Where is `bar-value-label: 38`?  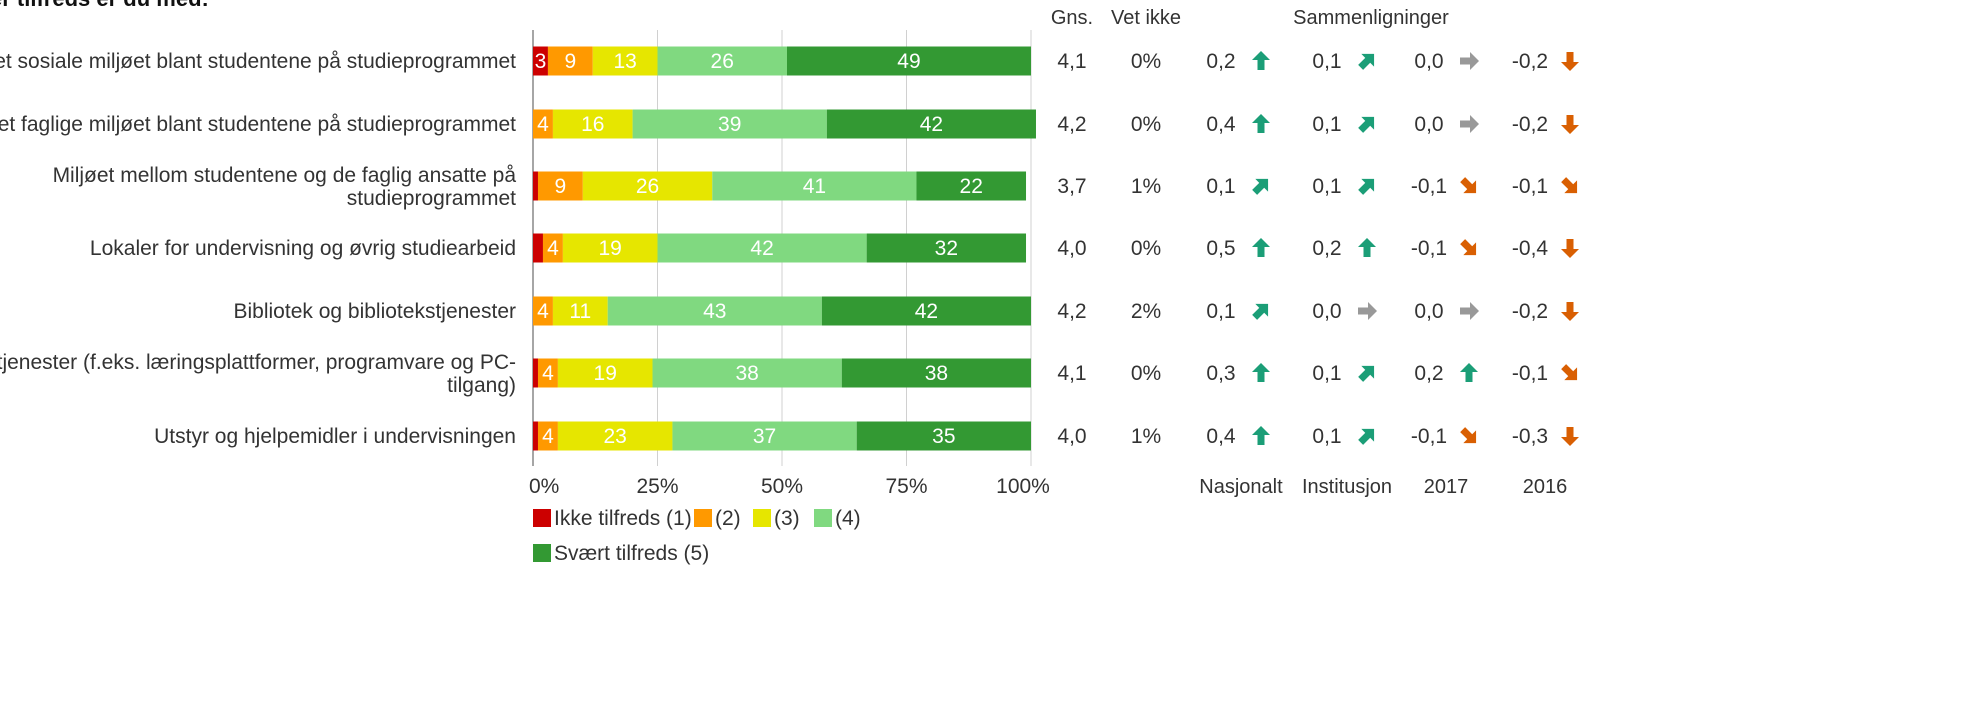 bar-value-label: 38 is located at coordinates (746, 373).